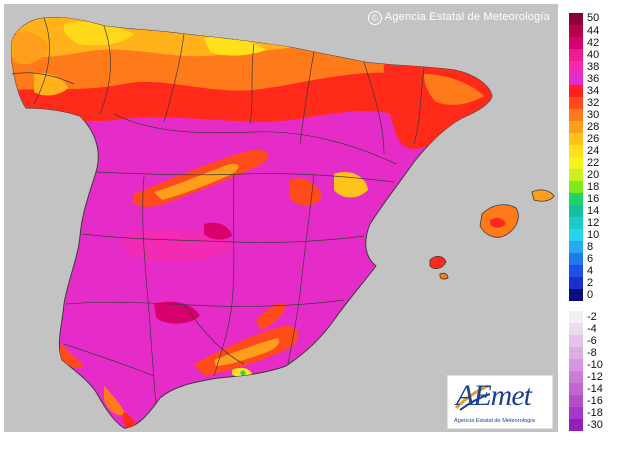 This screenshot has width=620, height=456. I want to click on legend-label: 42, so click(593, 43).